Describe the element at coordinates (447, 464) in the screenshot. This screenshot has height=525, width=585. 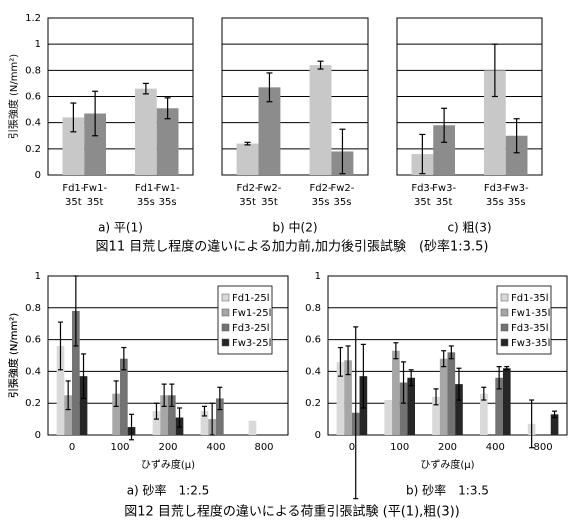
I see `x-axis-label: ひずみ度(μ)` at that location.